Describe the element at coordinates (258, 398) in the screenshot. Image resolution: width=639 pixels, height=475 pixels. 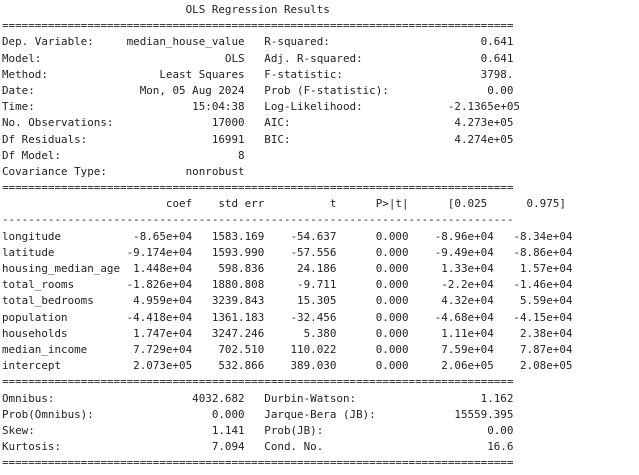
I see `diagnostic-row: Omnibus: 4032.682 Durbin-Watson: 1.162` at that location.